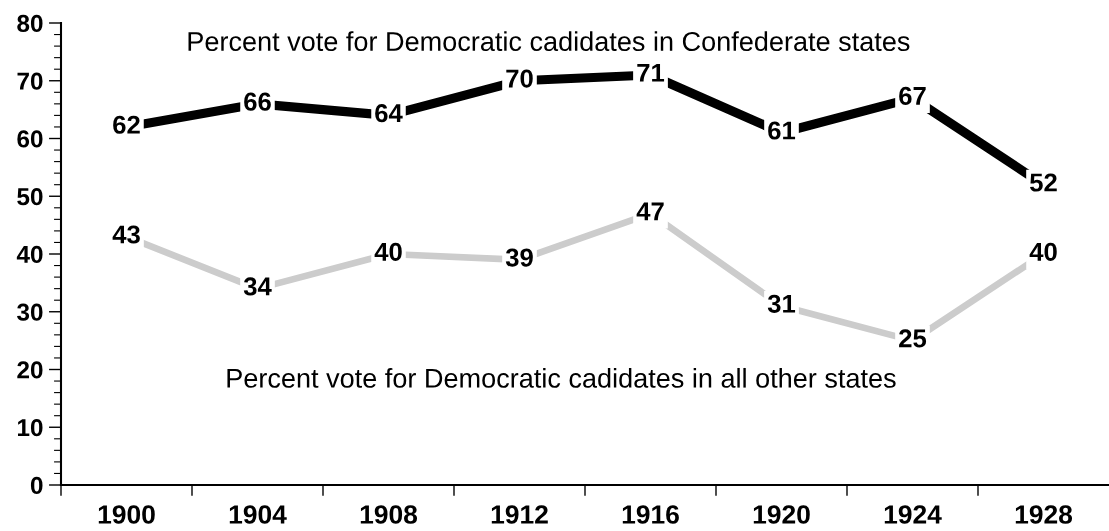  I want to click on y-tick-label: 80, so click(30, 23).